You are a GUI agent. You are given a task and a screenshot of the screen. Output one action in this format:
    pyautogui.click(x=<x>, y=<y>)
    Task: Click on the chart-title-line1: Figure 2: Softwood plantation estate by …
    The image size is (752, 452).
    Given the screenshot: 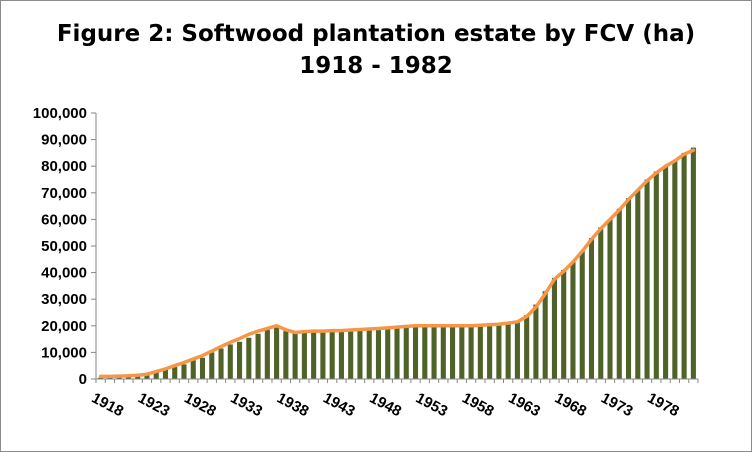 What is the action you would take?
    pyautogui.click(x=376, y=34)
    